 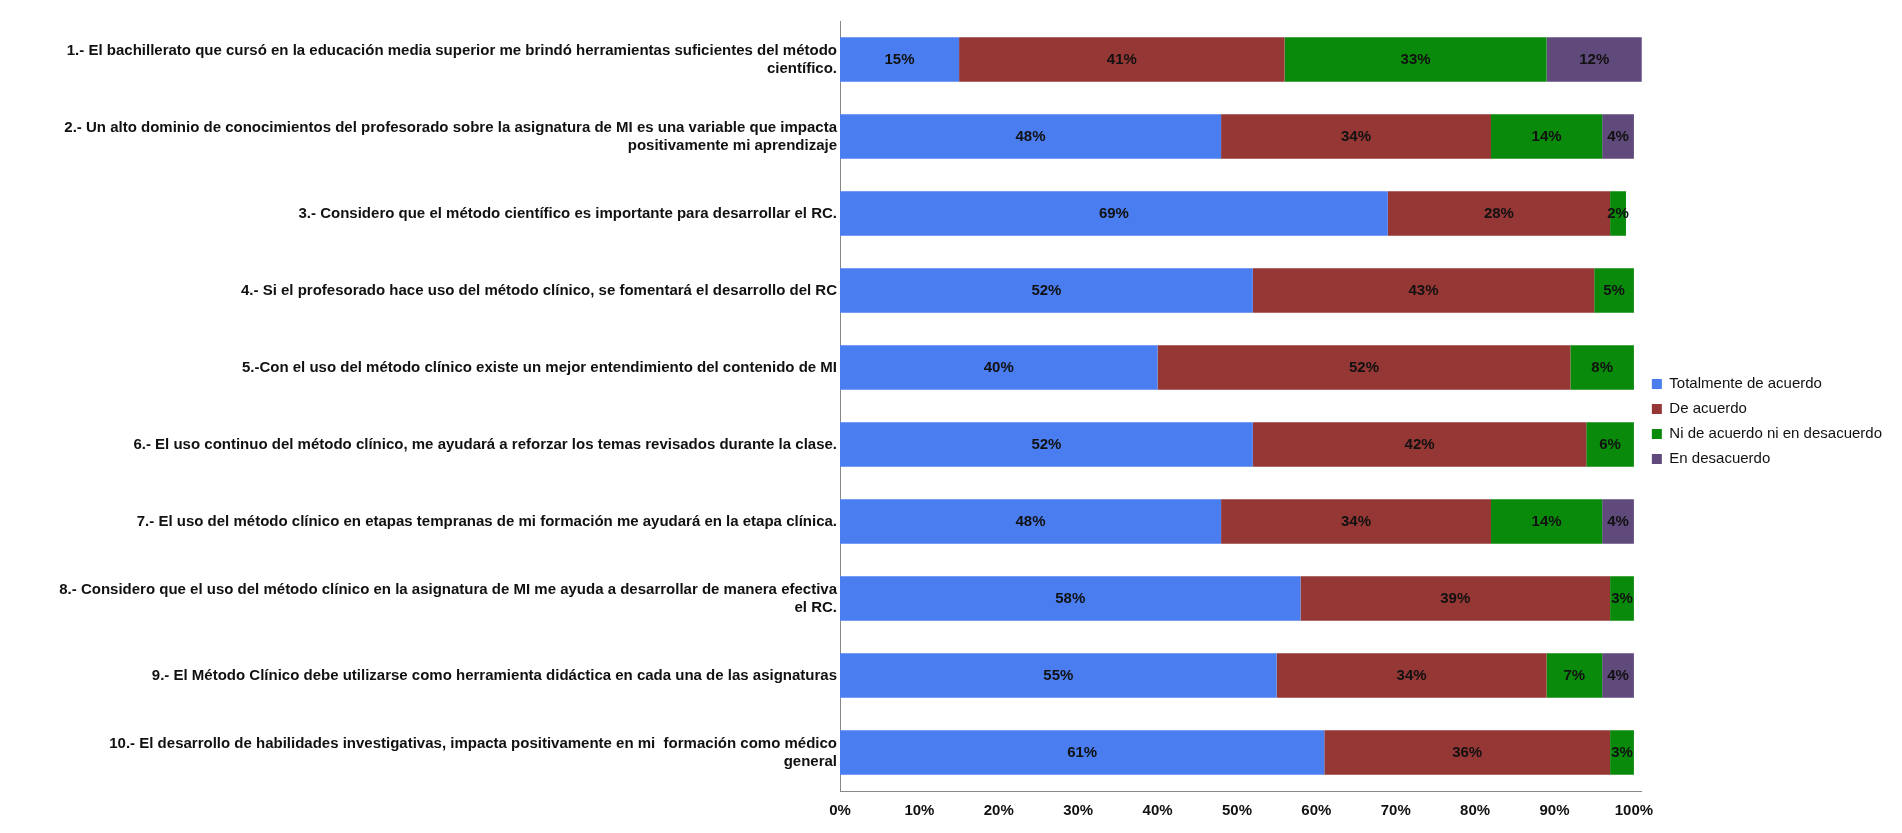 I want to click on y-tick-label: 2.- Un alto dominio de conocimientos del profesorado sobre la asignatura de MI es una variable que impacta positivamente mi aprendizaje, so click(x=451, y=135).